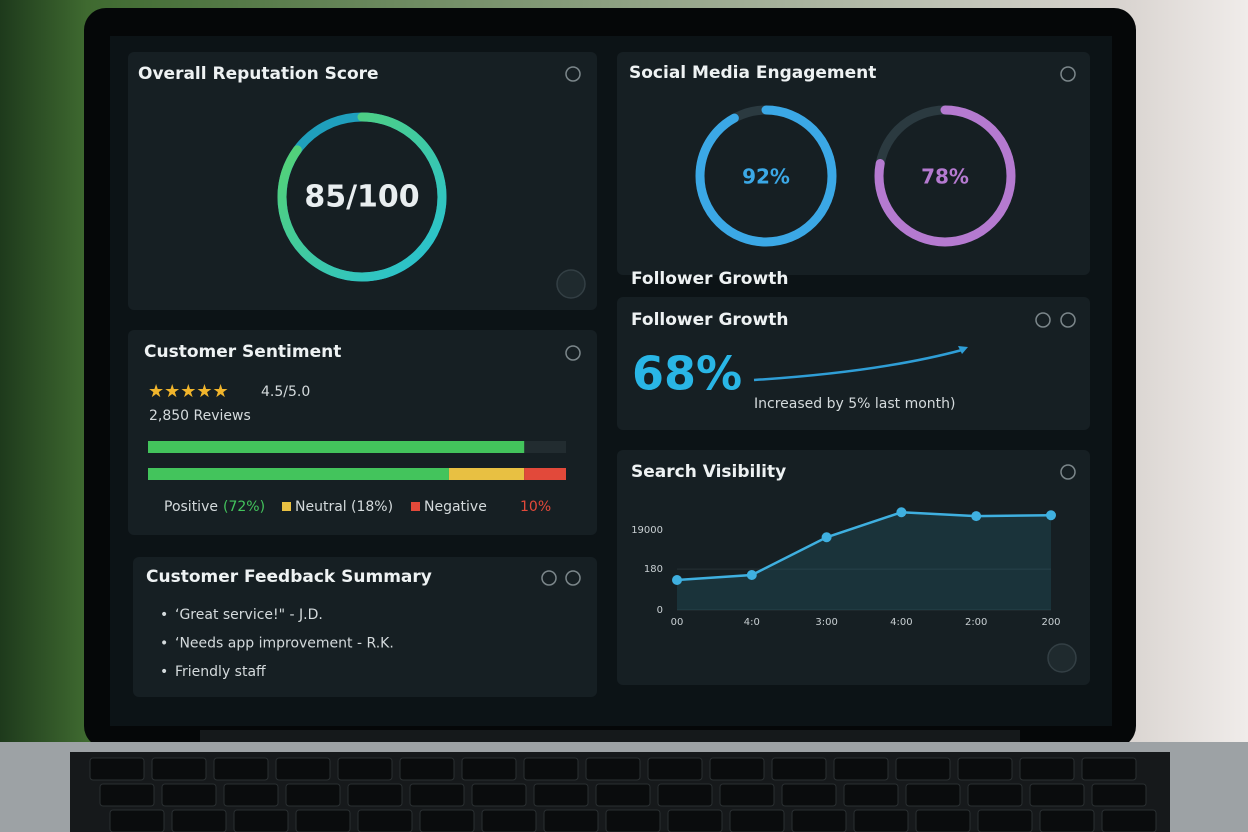 The image size is (1248, 832). I want to click on y-tick-label: 180, so click(653, 569).